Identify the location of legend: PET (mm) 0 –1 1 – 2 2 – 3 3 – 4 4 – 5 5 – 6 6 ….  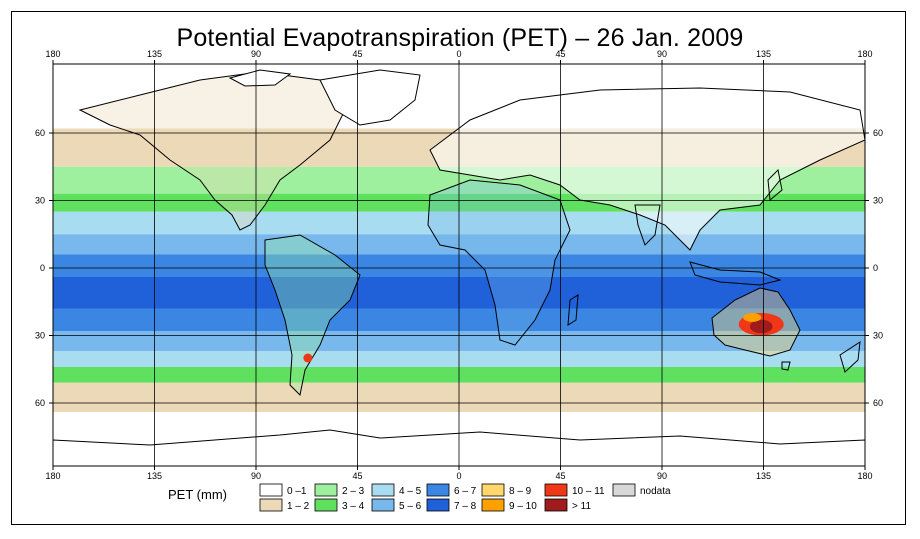
(419, 497).